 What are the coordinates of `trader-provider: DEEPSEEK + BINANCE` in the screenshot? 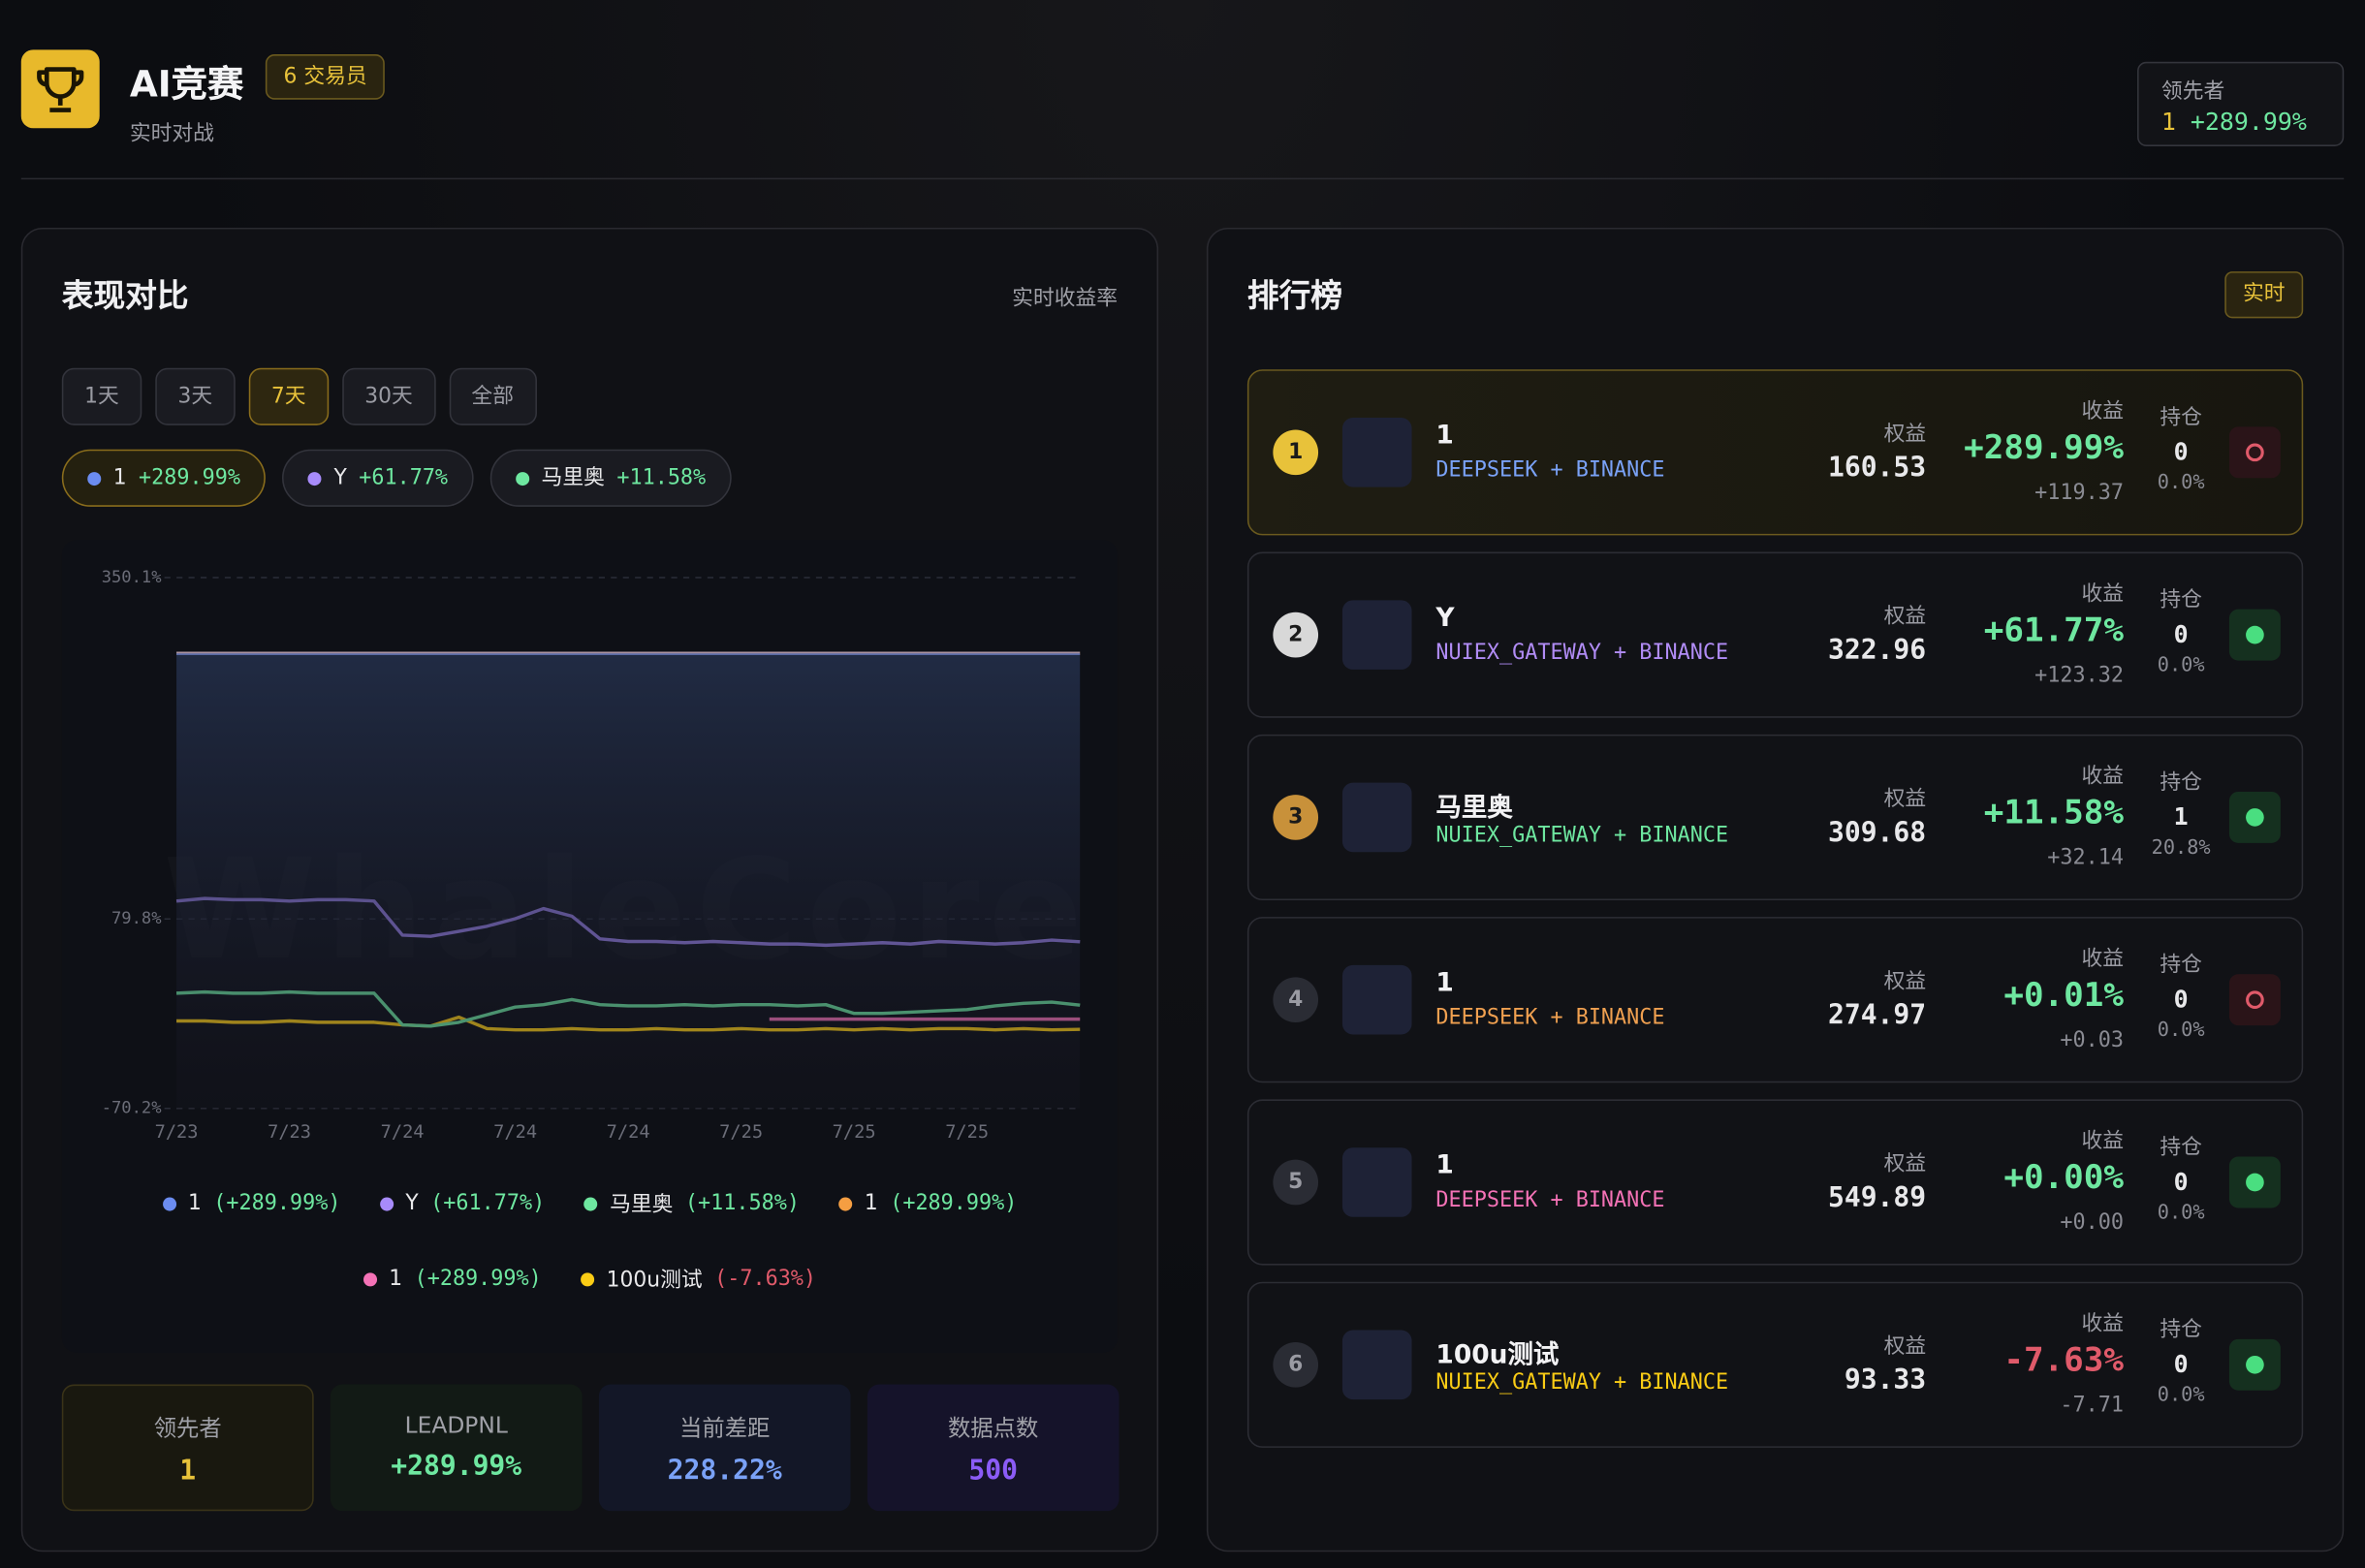 It's located at (1550, 471).